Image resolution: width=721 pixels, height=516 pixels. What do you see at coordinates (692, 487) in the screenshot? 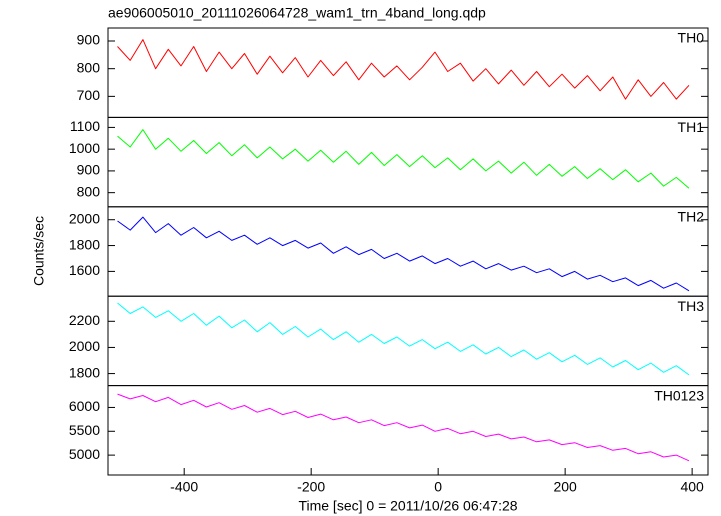
I see `x-tick-label: 400` at bounding box center [692, 487].